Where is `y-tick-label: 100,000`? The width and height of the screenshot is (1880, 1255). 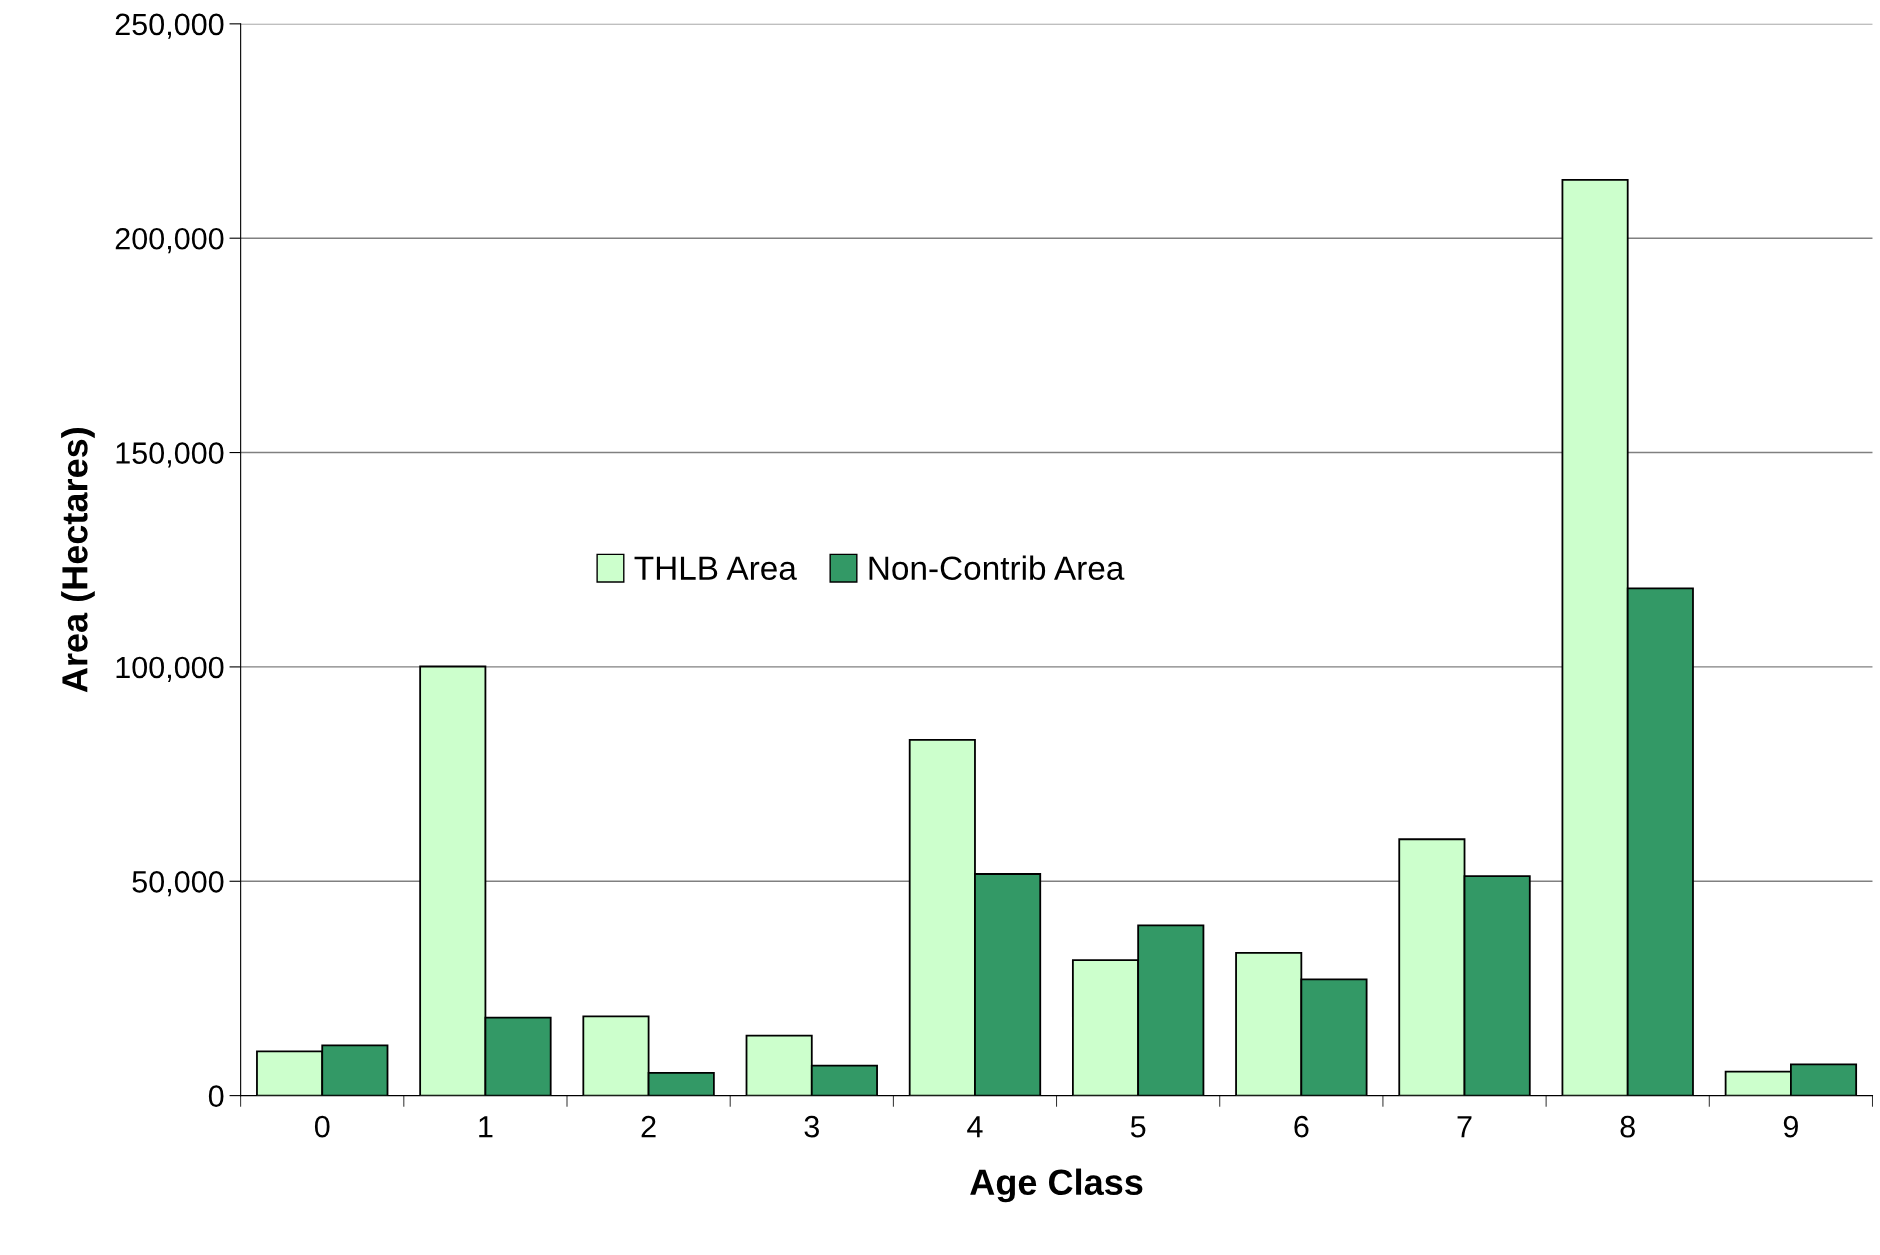 y-tick-label: 100,000 is located at coordinates (170, 669).